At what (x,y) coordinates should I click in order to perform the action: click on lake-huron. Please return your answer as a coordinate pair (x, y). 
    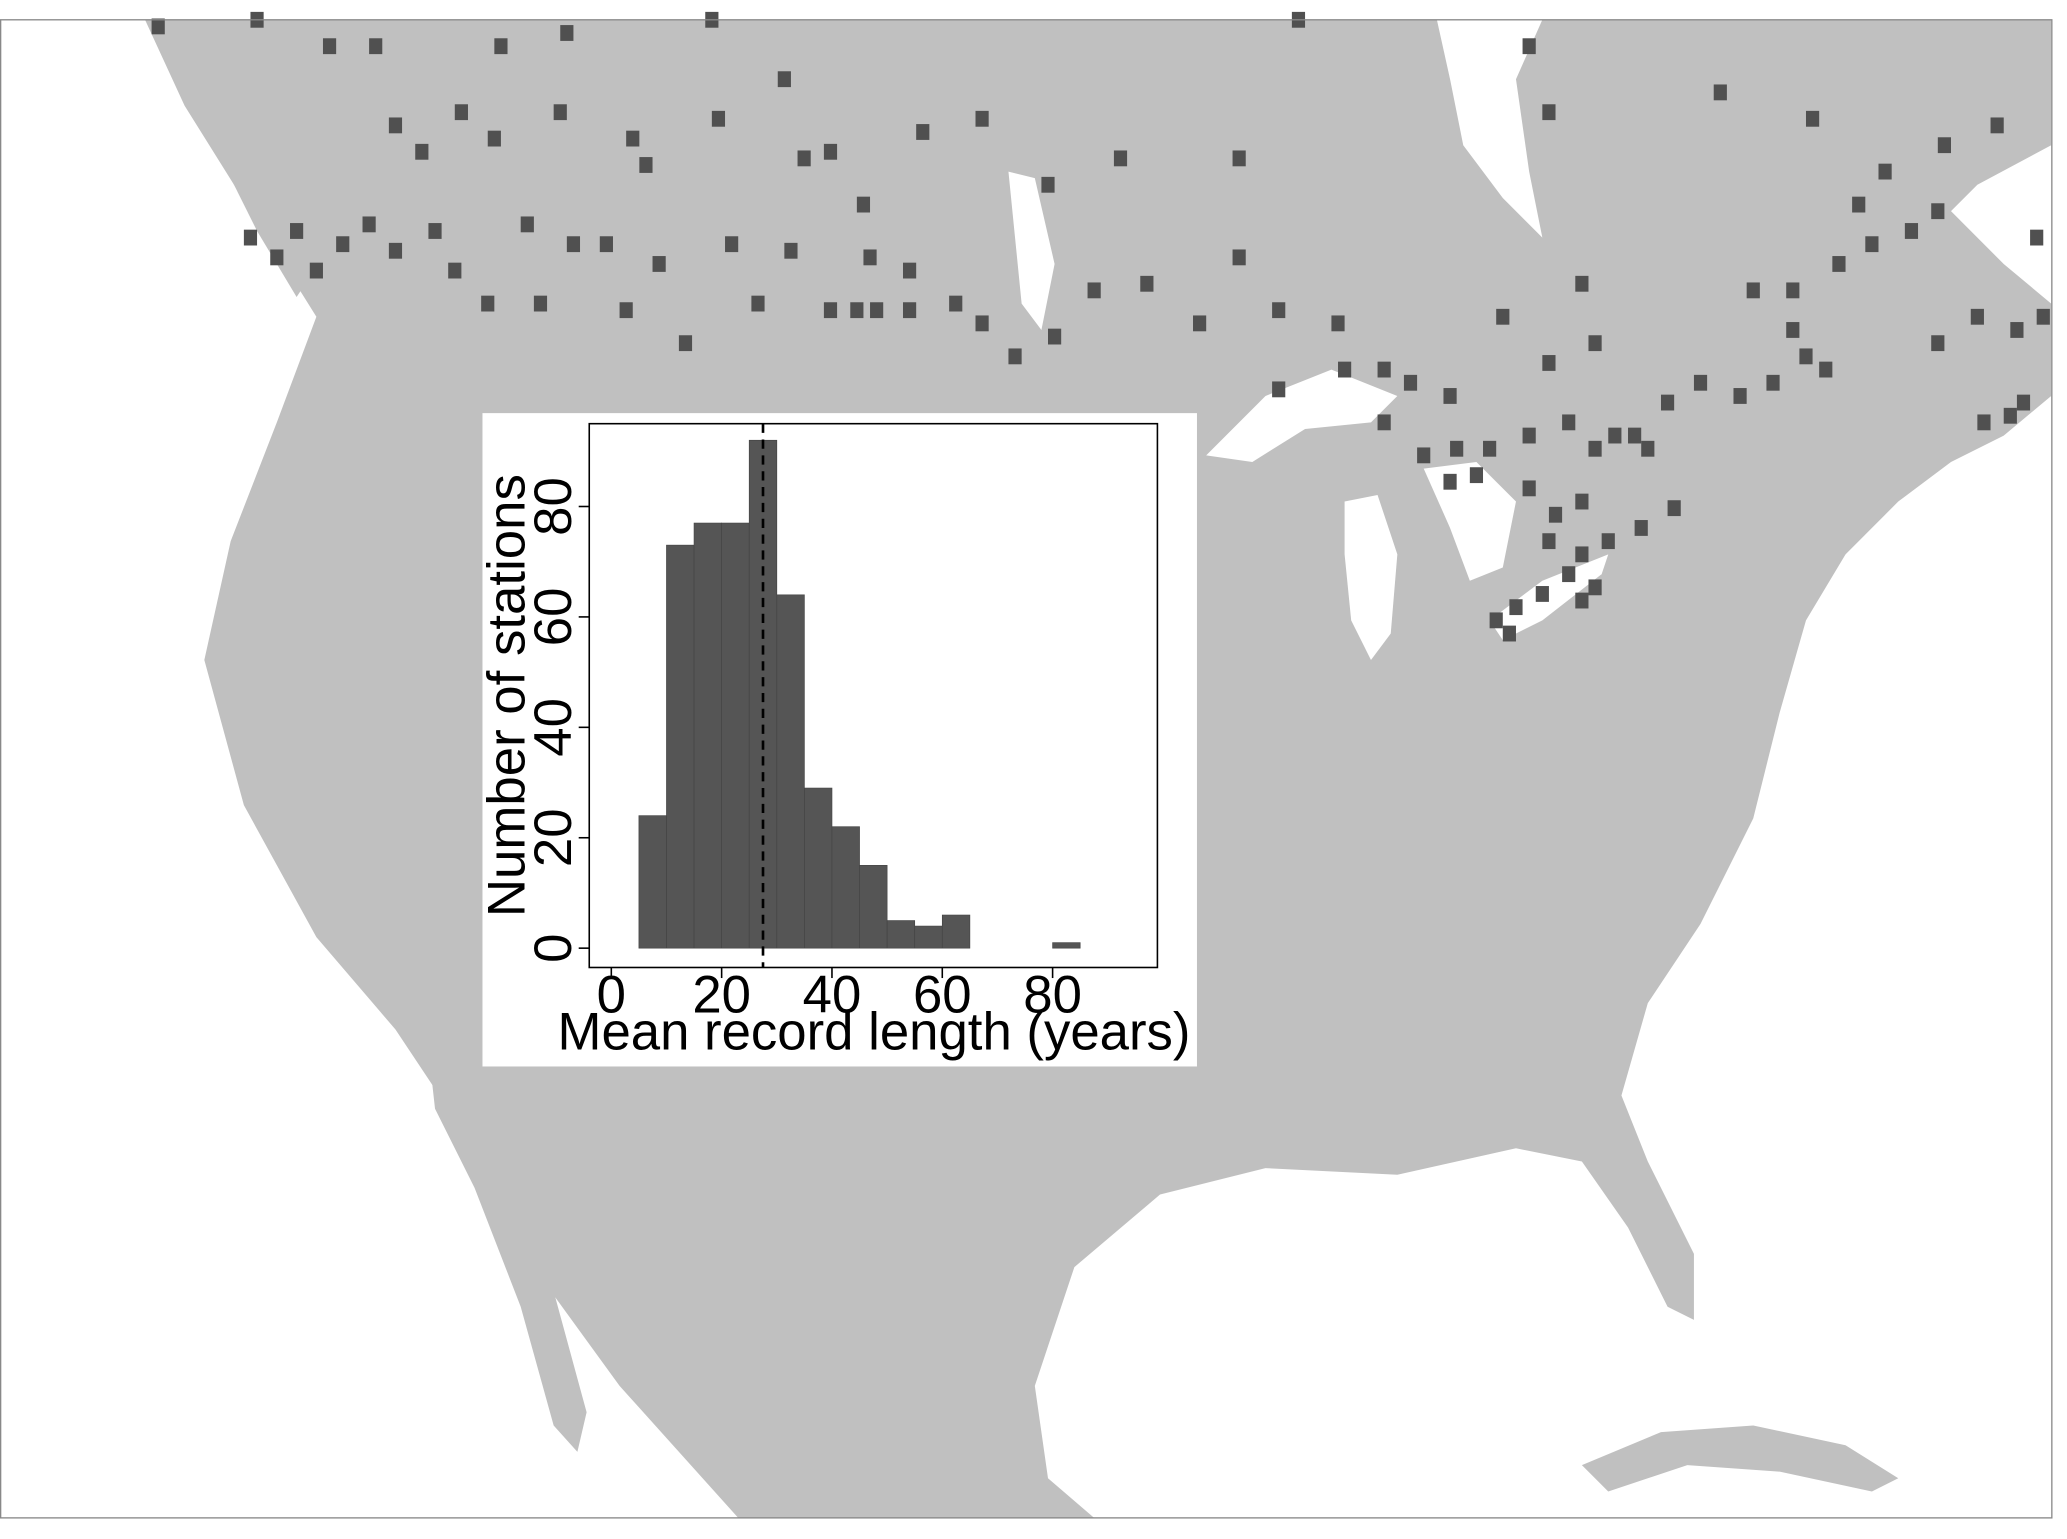
    Looking at the image, I should click on (1469, 521).